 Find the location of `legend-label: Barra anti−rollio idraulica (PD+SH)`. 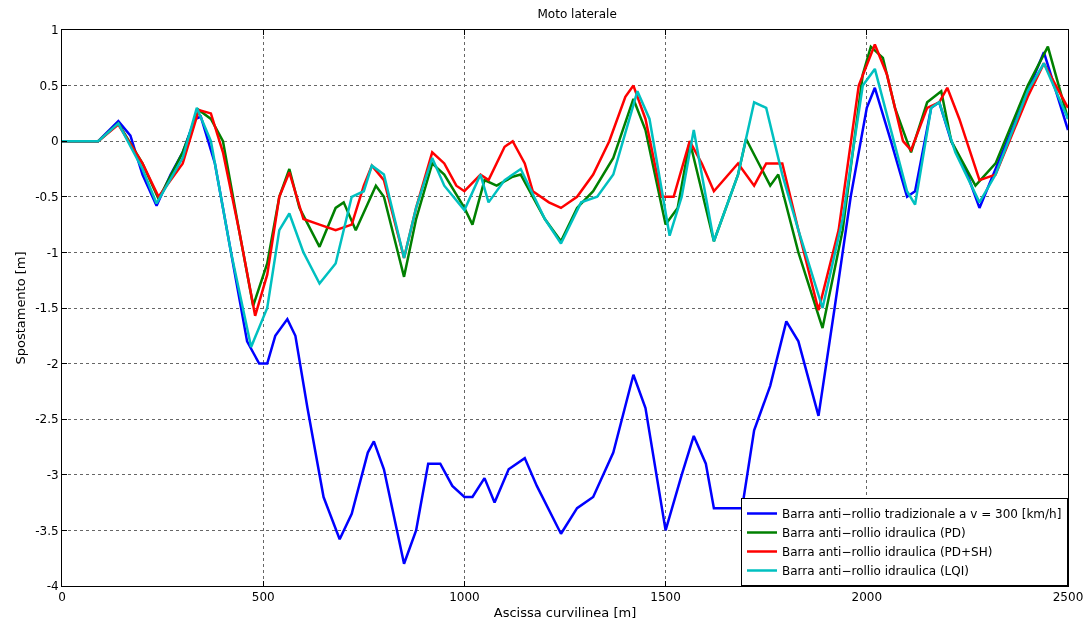

legend-label: Barra anti−rollio idraulica (PD+SH) is located at coordinates (887, 552).